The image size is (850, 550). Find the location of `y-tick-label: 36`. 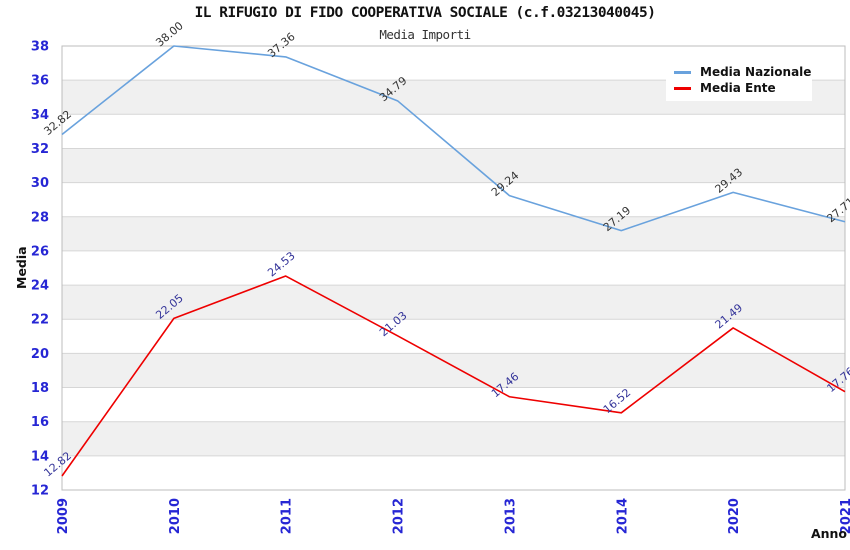

y-tick-label: 36 is located at coordinates (40, 81).